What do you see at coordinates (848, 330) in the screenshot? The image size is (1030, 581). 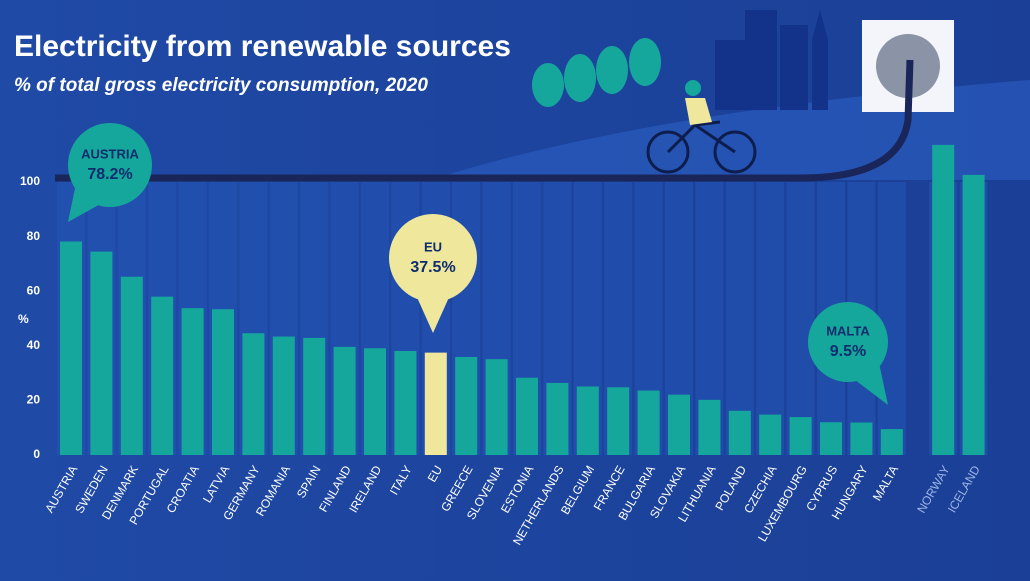 I see `callout-name: MALTA` at bounding box center [848, 330].